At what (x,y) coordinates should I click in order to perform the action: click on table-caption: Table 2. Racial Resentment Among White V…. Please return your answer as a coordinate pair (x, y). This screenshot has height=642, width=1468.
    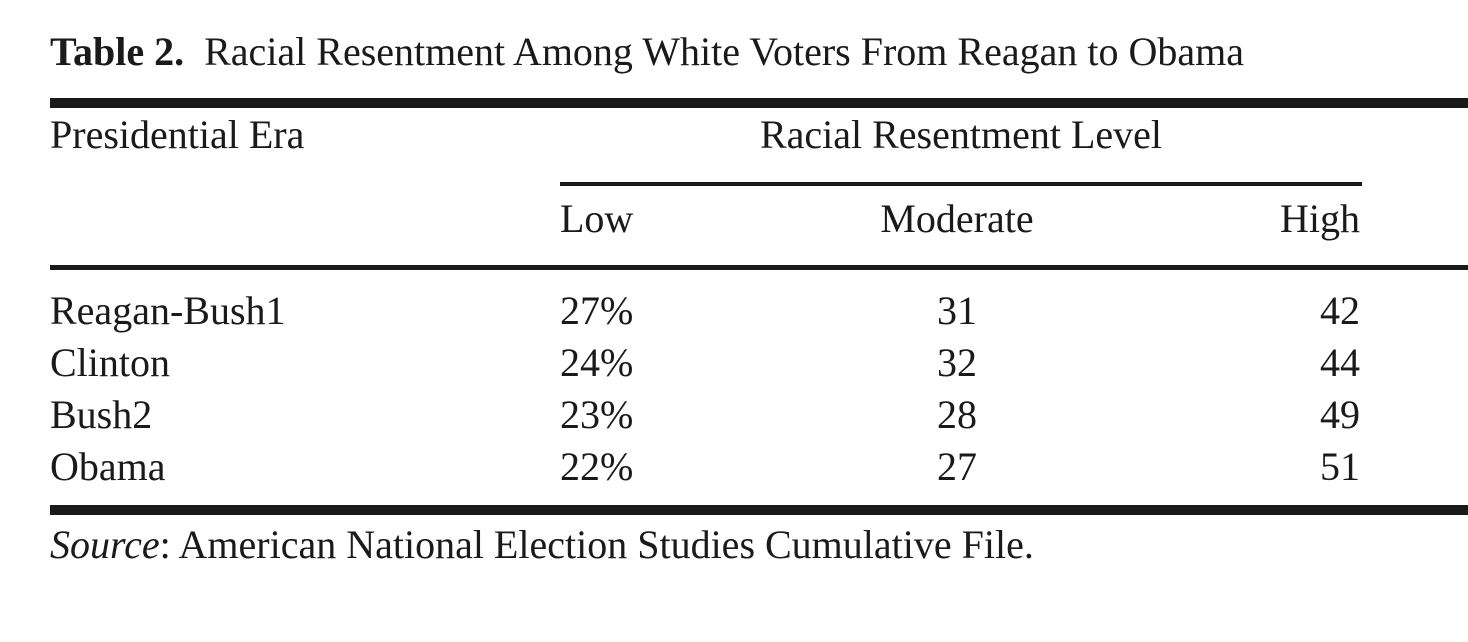
    Looking at the image, I should click on (647, 52).